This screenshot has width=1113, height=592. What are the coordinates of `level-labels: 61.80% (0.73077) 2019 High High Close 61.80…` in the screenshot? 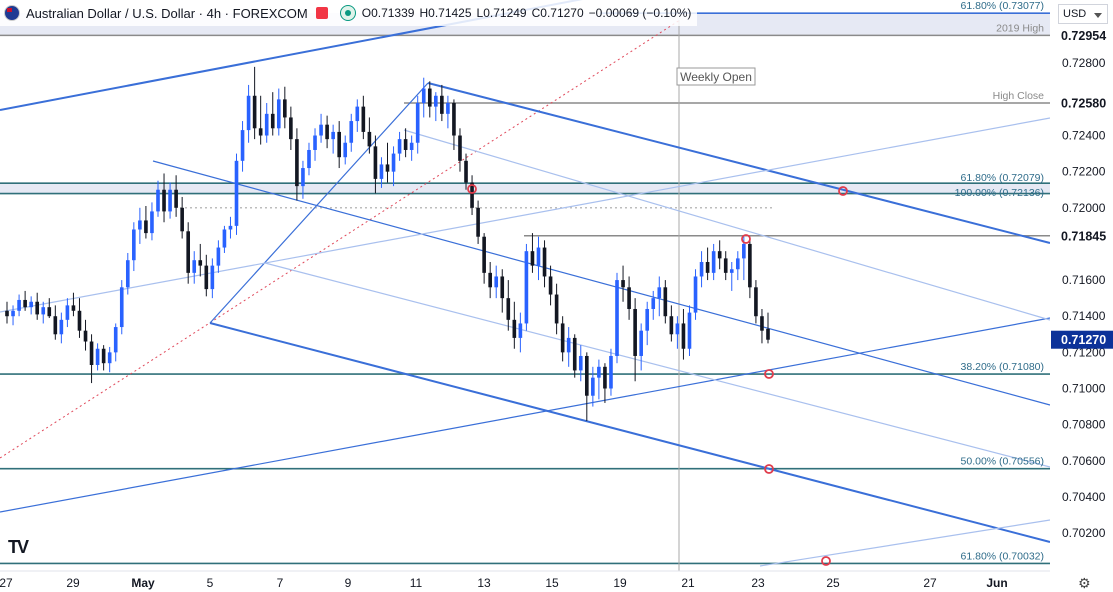 It's located at (999, 281).